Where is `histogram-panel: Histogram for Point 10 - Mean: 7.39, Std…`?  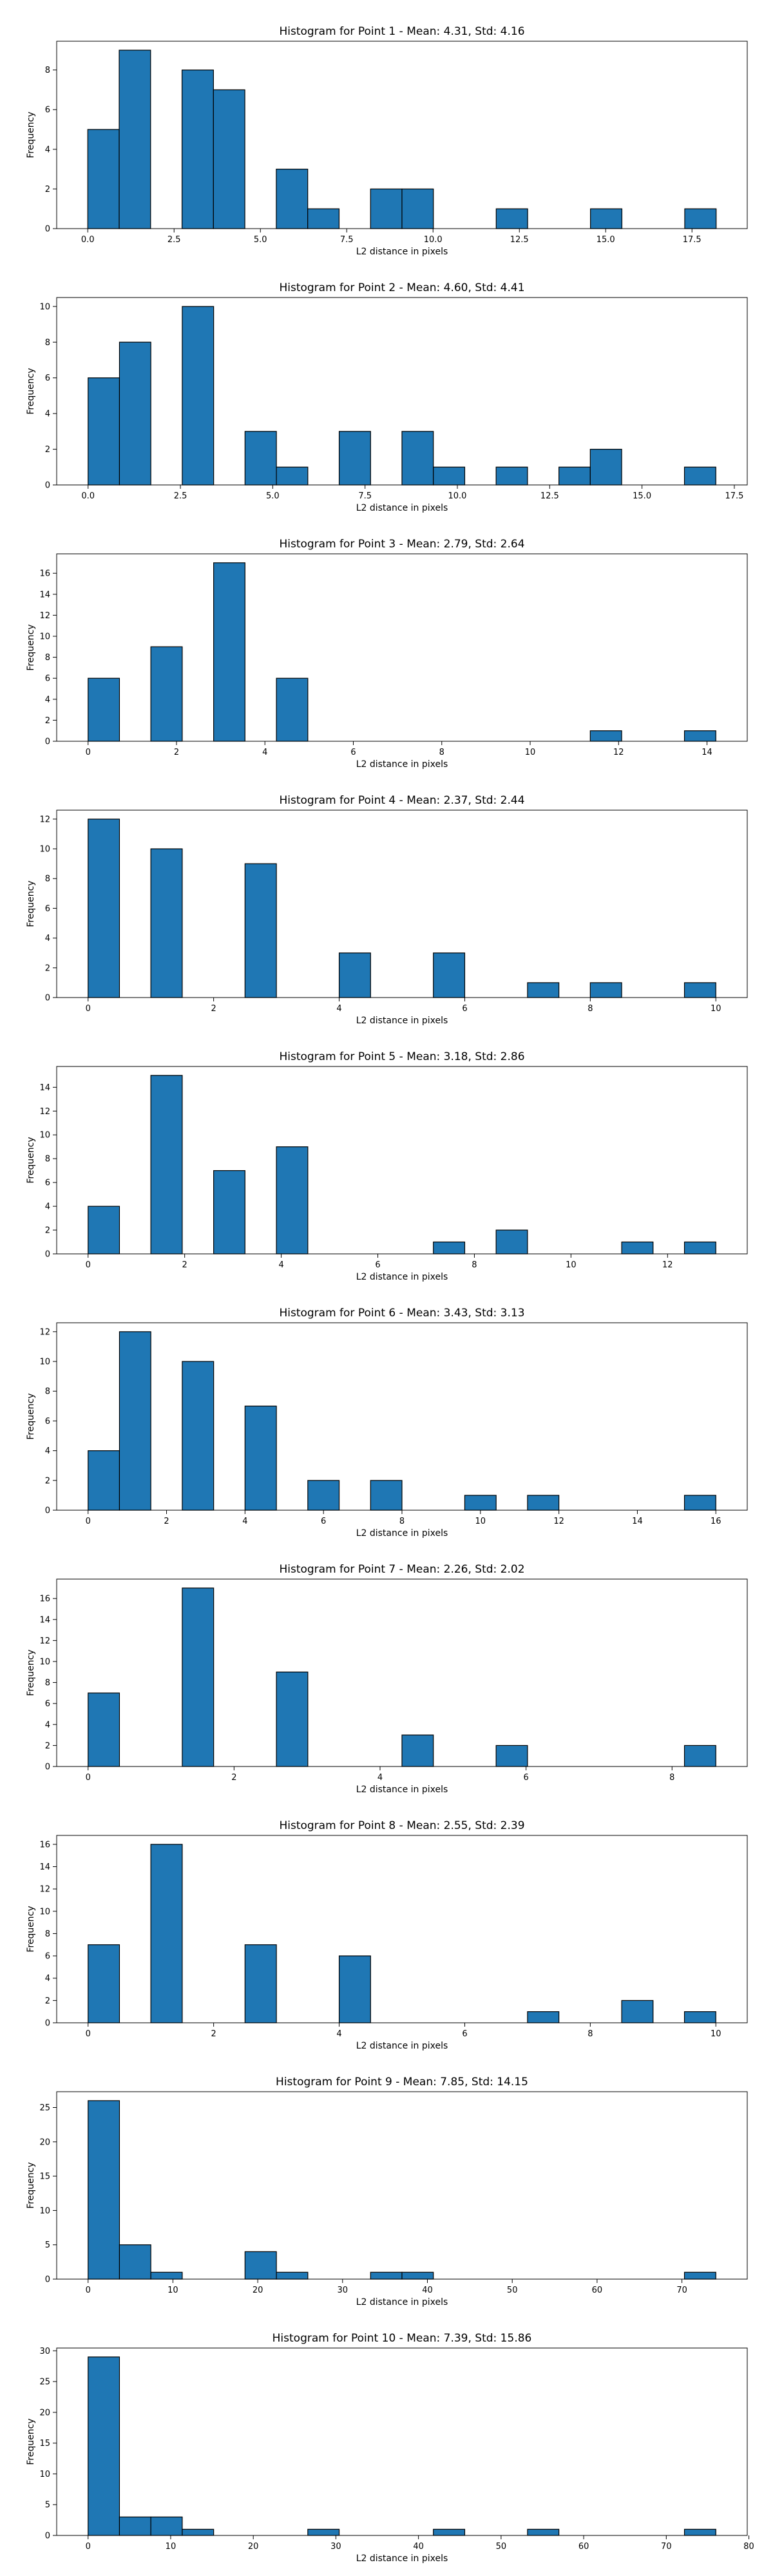
histogram-panel: Histogram for Point 10 - Mean: 7.39, Std… is located at coordinates (390, 2448).